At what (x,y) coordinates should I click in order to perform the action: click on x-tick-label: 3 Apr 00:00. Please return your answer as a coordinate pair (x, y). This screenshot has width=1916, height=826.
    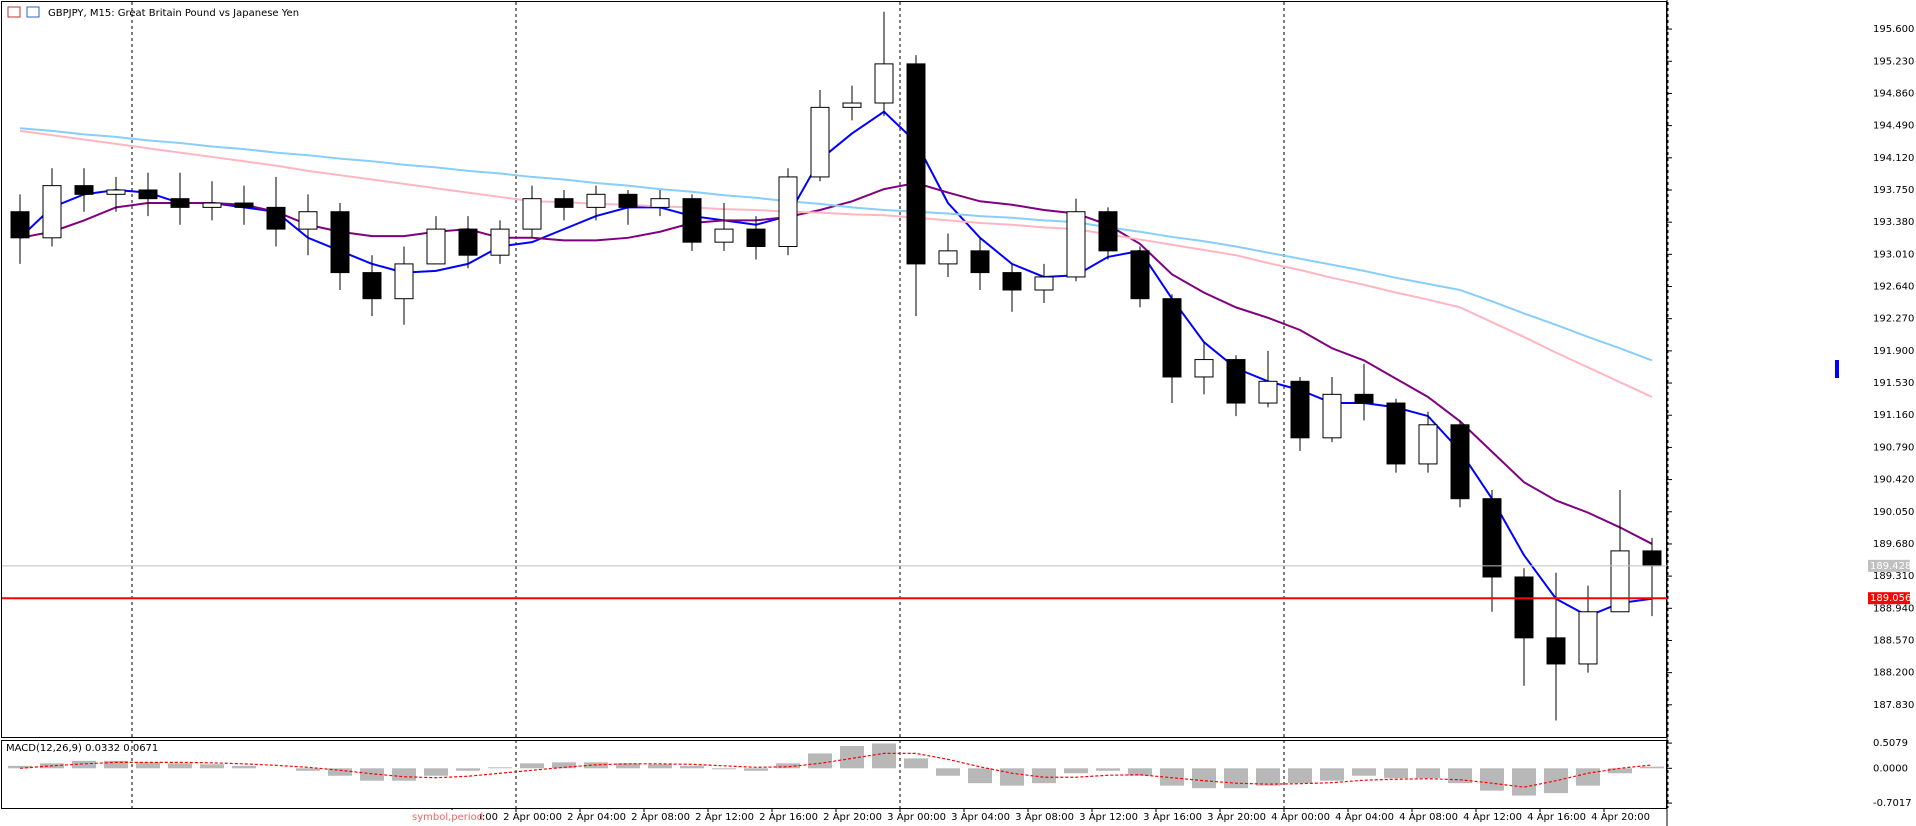
    Looking at the image, I should click on (916, 817).